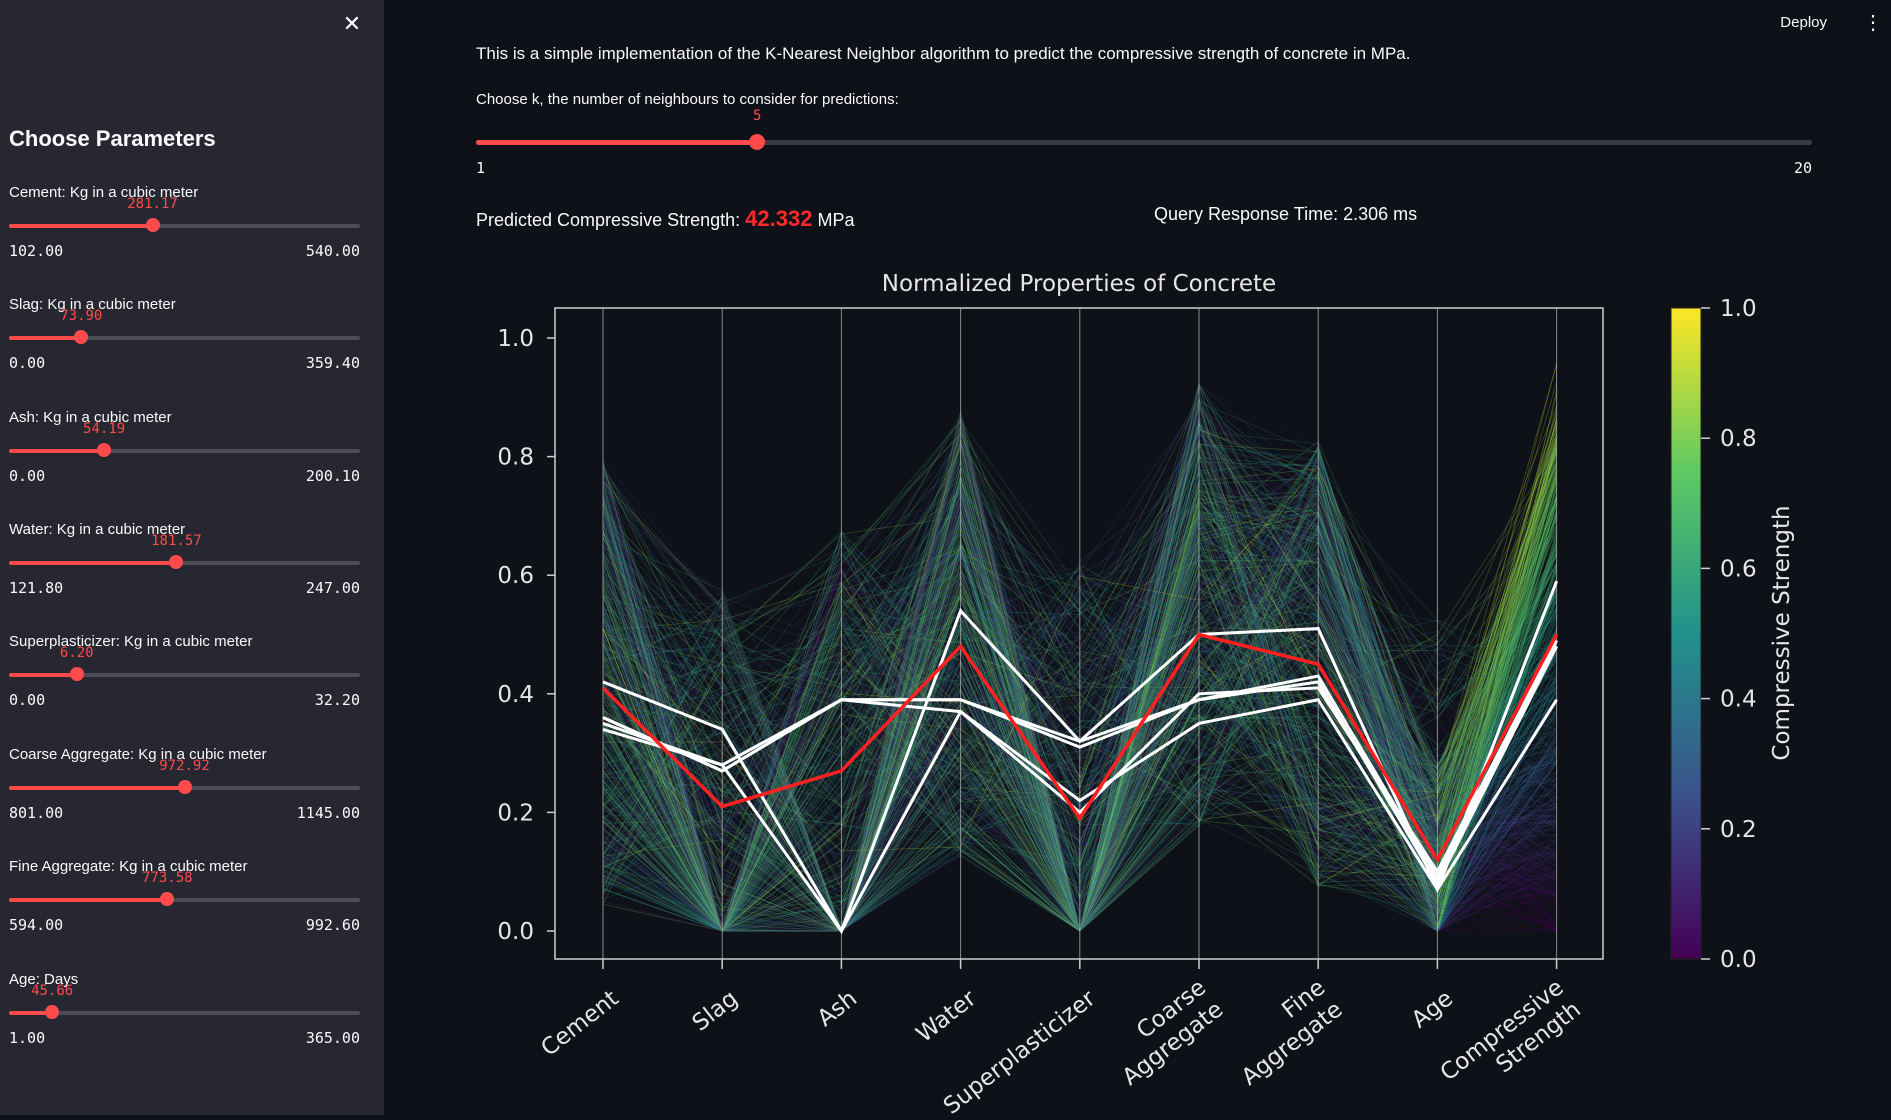  Describe the element at coordinates (184, 766) in the screenshot. I see `param-slider-value: 972.92` at that location.